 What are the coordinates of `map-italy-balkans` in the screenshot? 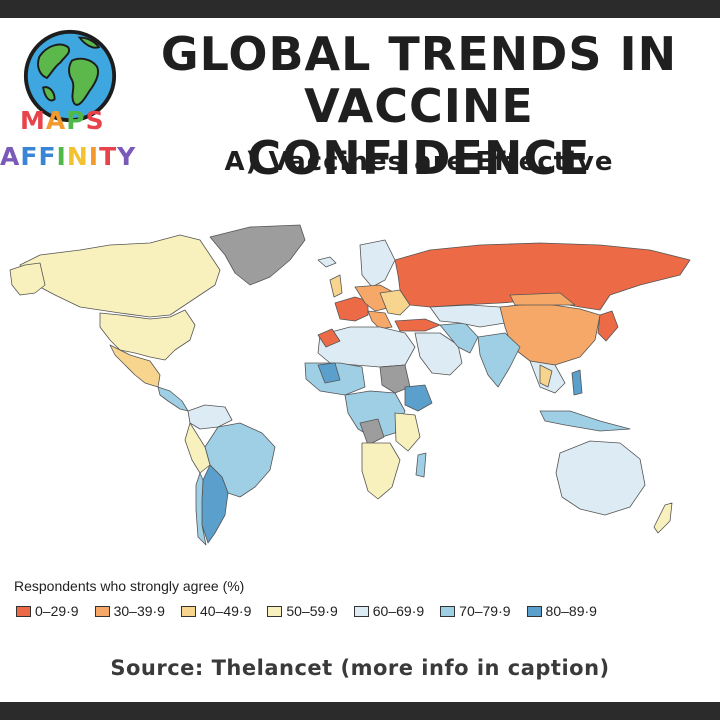 It's located at (380, 320).